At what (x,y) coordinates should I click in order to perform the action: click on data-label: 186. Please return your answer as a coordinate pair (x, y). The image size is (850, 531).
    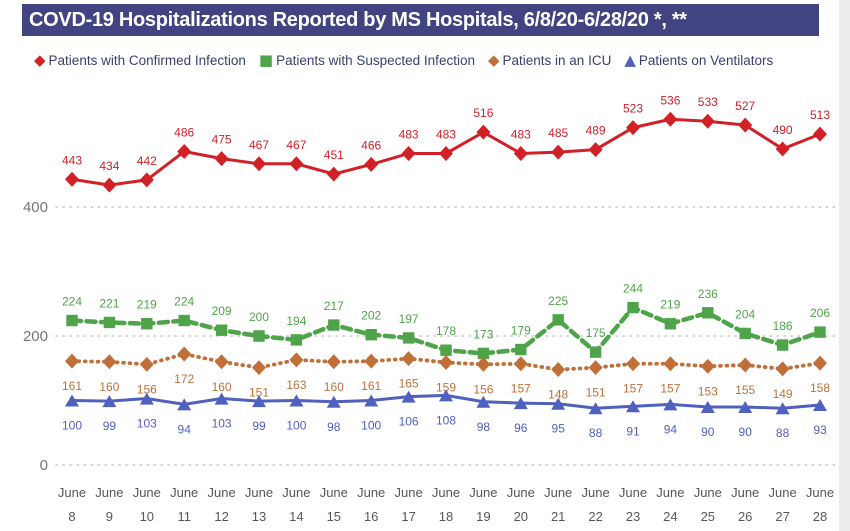
    Looking at the image, I should click on (783, 326).